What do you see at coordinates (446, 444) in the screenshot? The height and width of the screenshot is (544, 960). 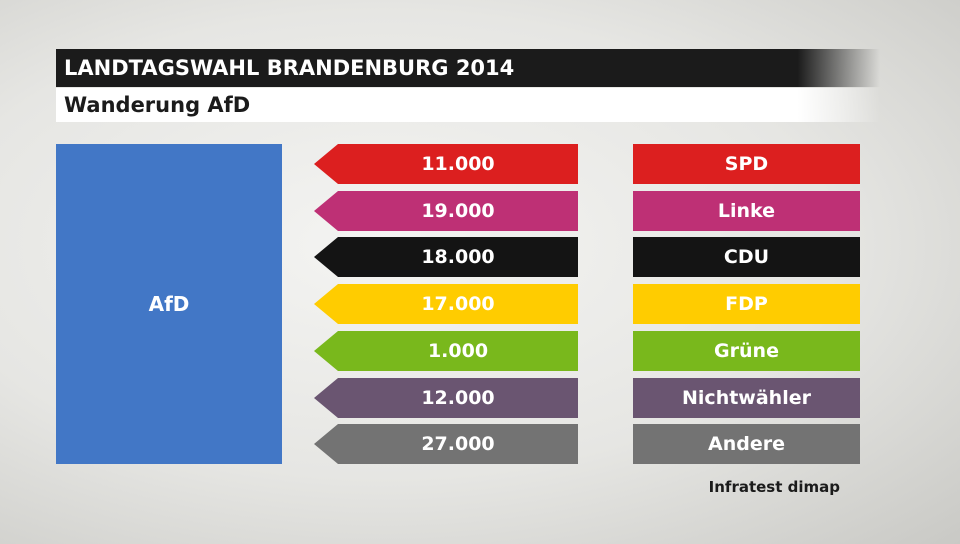 I see `flow-value-7: 27.000` at bounding box center [446, 444].